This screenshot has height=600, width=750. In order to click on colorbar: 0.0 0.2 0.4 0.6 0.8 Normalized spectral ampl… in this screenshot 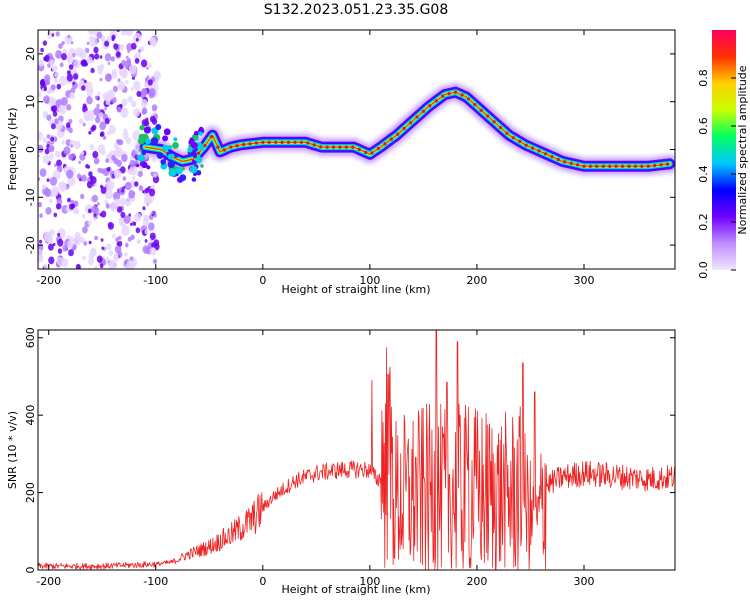, I will do `click(723, 154)`.